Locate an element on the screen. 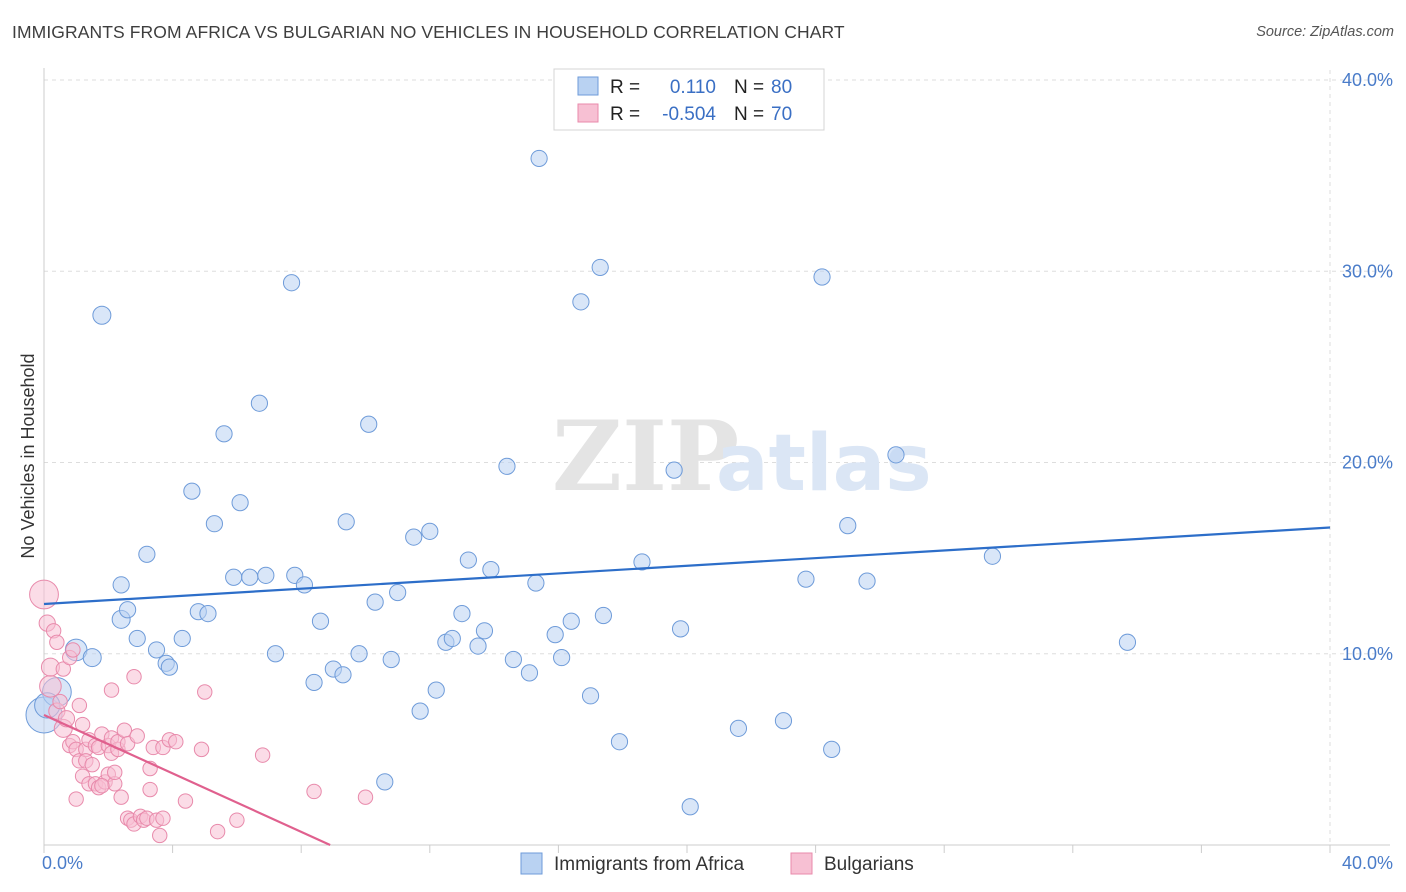 The height and width of the screenshot is (892, 1406). x-tick-label-max: 40.0% is located at coordinates (1367, 863).